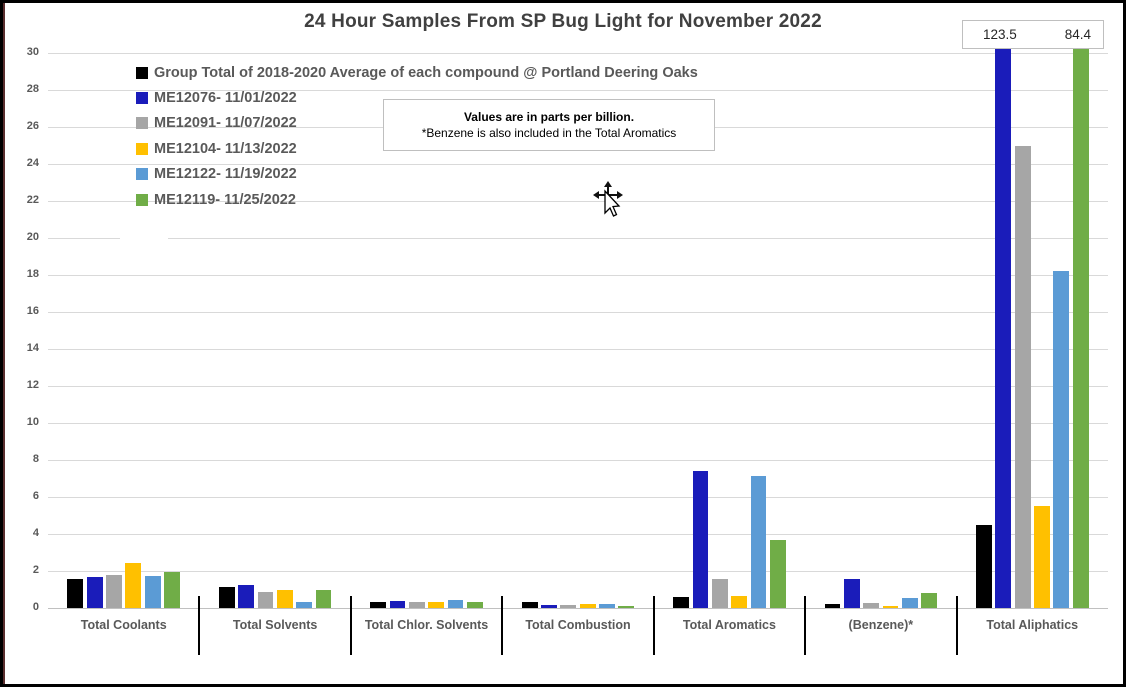 The height and width of the screenshot is (687, 1126). What do you see at coordinates (626, 607) in the screenshot?
I see `bar-ME12119-total-combustion` at bounding box center [626, 607].